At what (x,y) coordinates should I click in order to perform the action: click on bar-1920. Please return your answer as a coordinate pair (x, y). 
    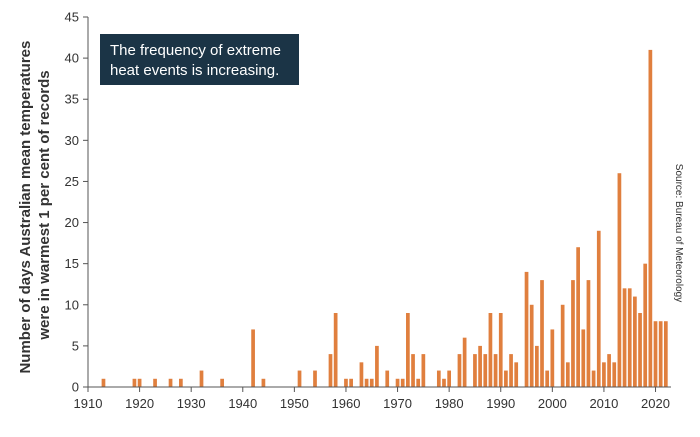
    Looking at the image, I should click on (139, 382).